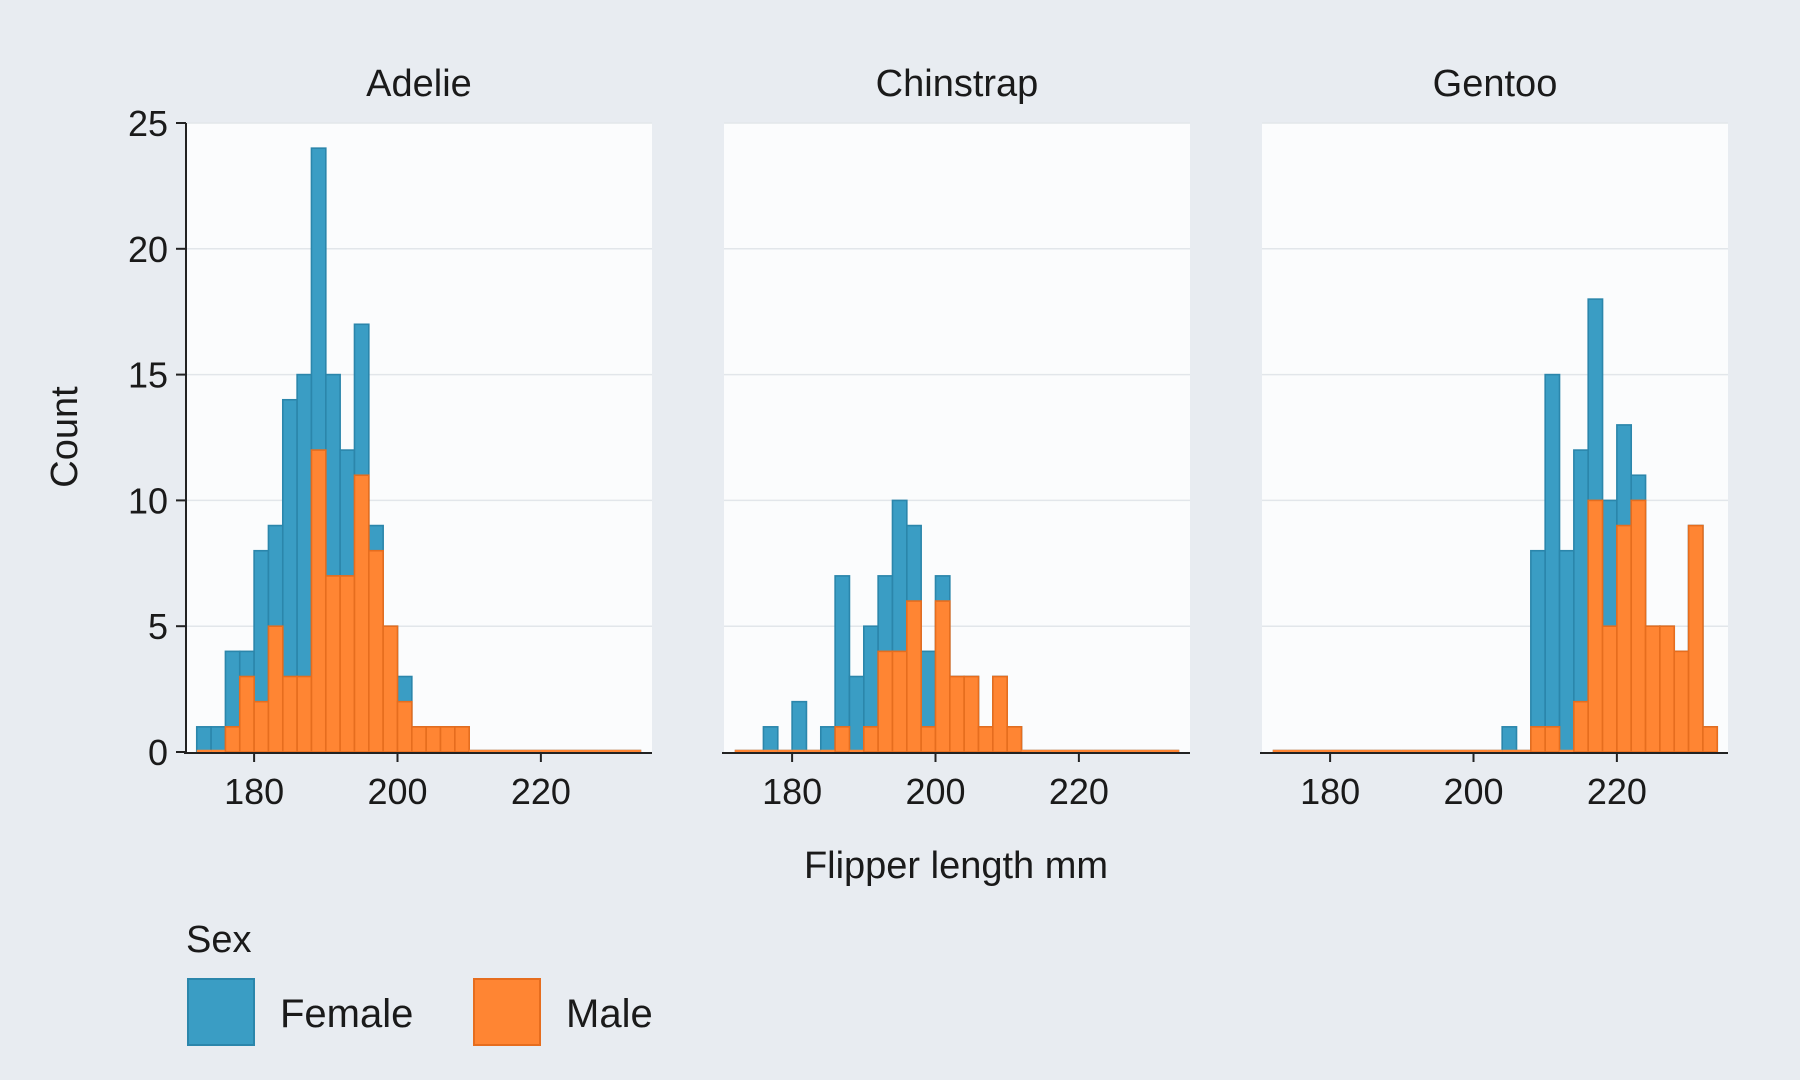 The image size is (1800, 1080). Describe the element at coordinates (956, 866) in the screenshot. I see `x-axis-label: Flipper length mm` at that location.